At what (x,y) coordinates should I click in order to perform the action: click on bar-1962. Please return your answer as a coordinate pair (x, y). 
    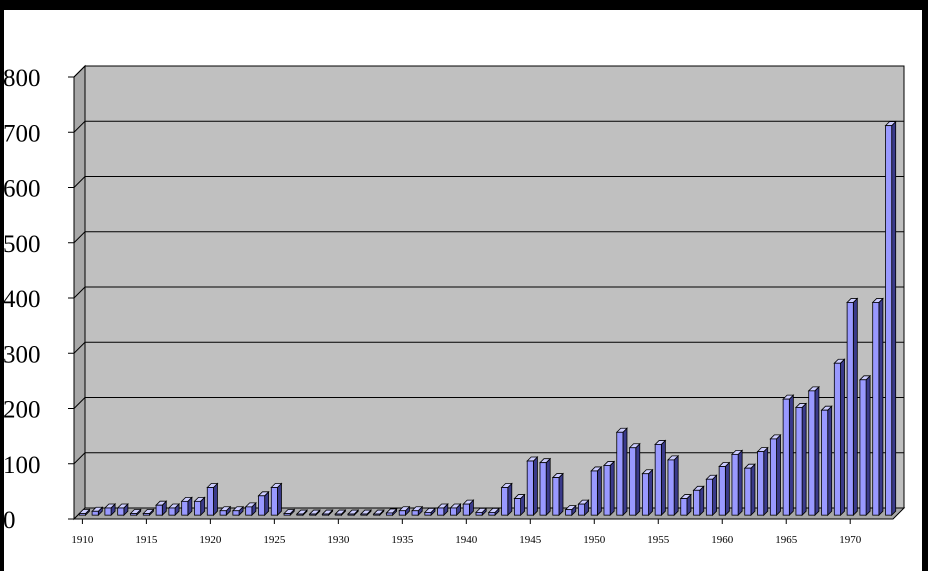
    Looking at the image, I should click on (749, 490).